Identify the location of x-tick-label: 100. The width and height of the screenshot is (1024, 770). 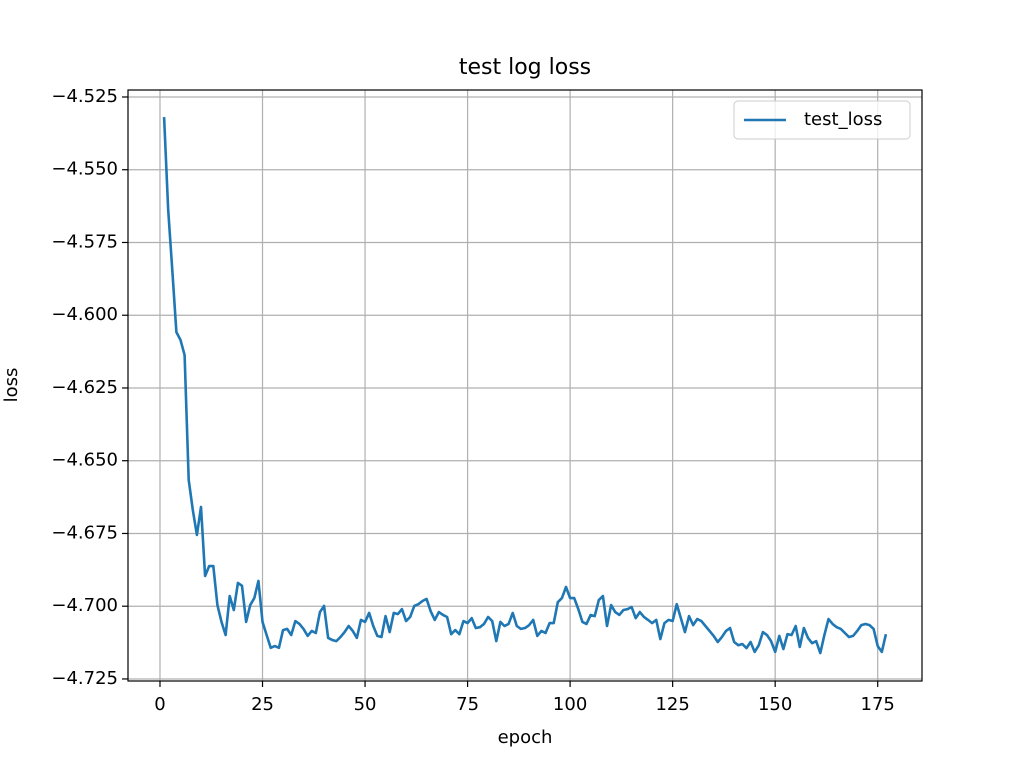
(570, 704).